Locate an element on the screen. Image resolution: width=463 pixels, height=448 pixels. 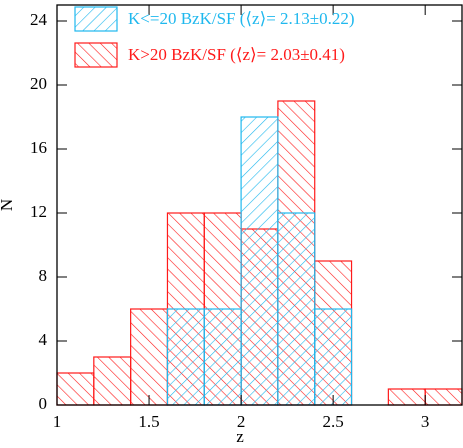
x-tick-label: 2.5 is located at coordinates (333, 421).